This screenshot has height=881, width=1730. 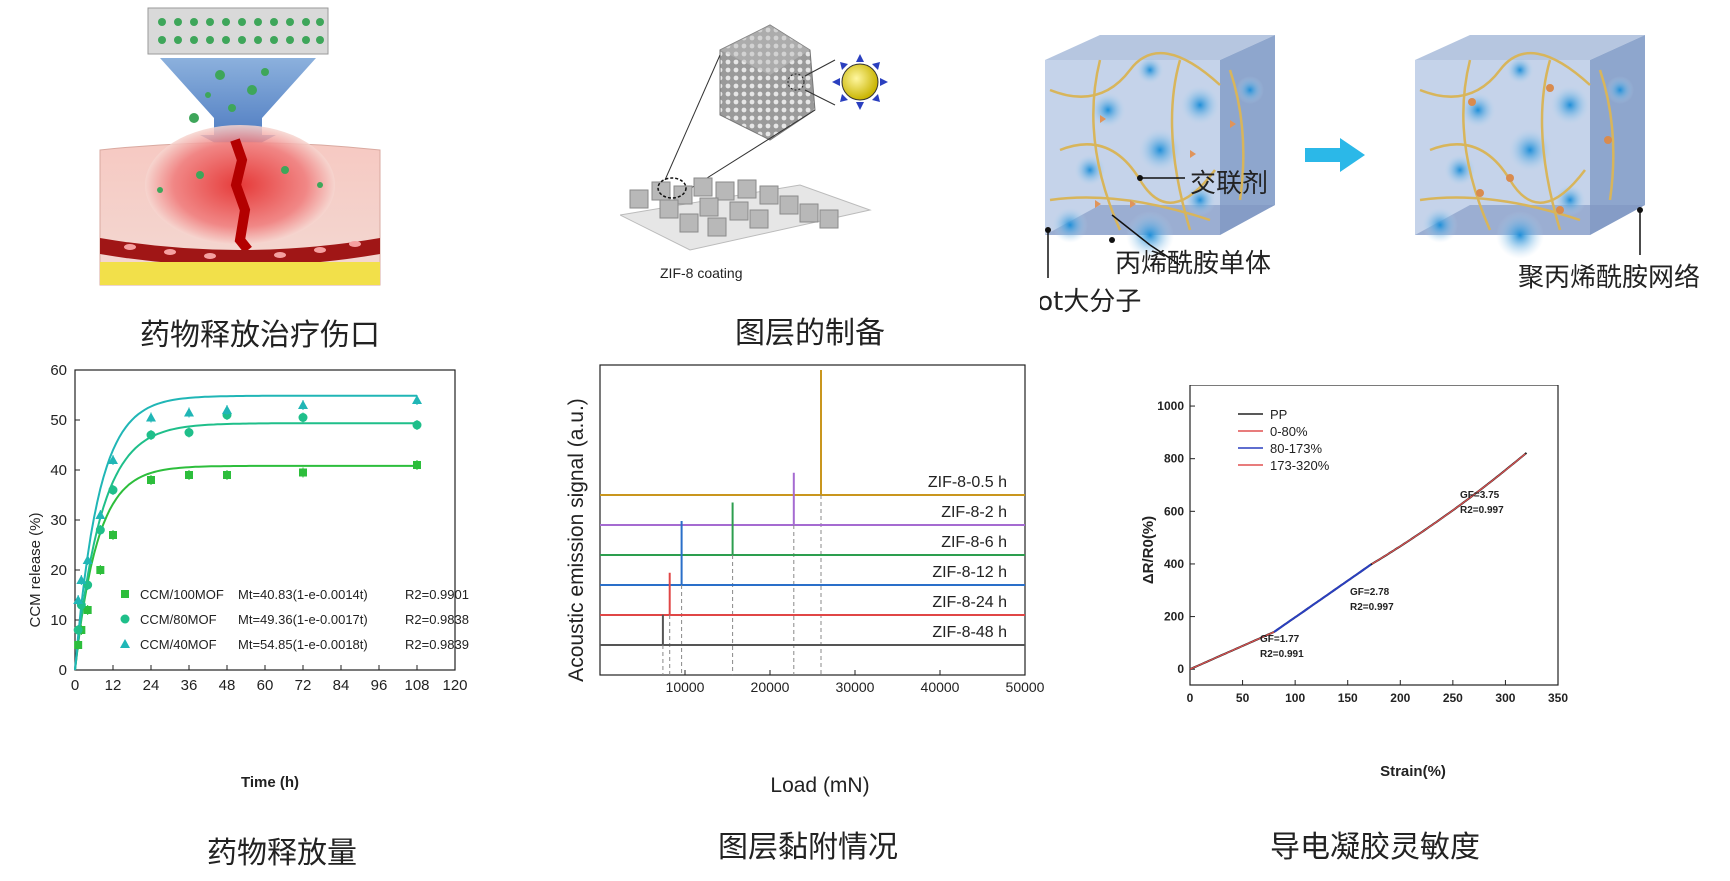 What do you see at coordinates (701, 273) in the screenshot?
I see `coating-label: ZIF-8 coating` at bounding box center [701, 273].